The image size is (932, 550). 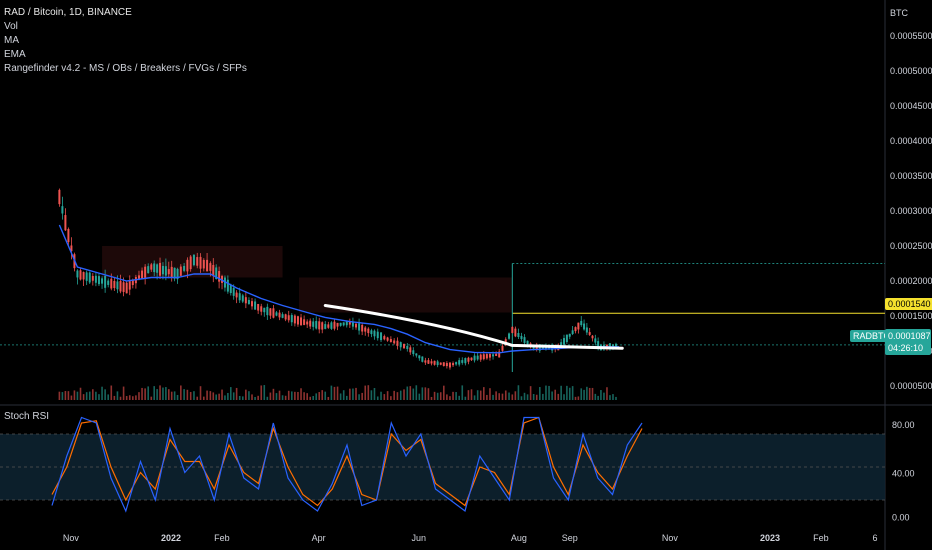 What do you see at coordinates (911, 106) in the screenshot?
I see `price-tick-label: 0.0004500` at bounding box center [911, 106].